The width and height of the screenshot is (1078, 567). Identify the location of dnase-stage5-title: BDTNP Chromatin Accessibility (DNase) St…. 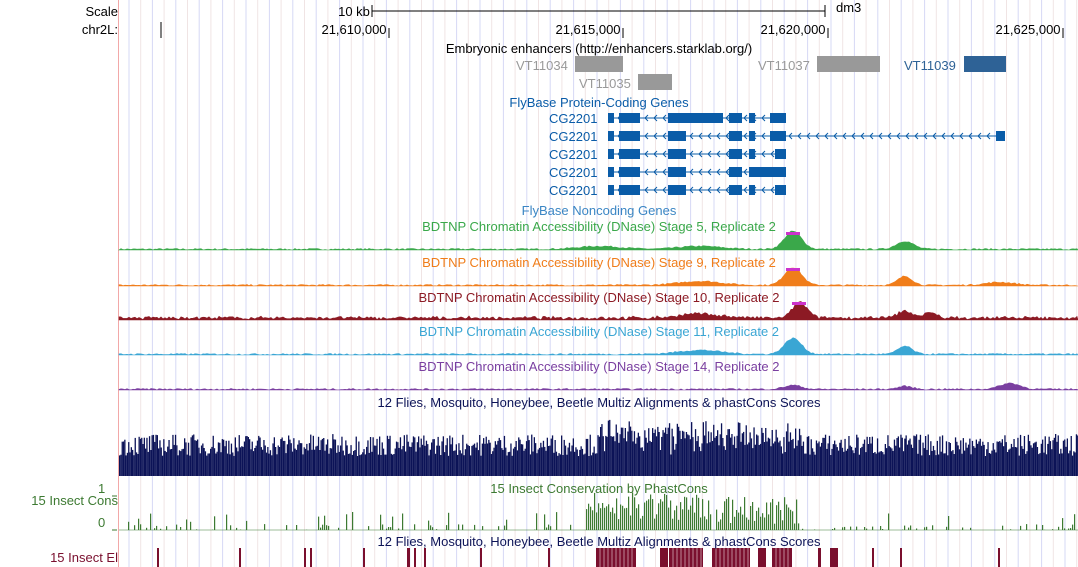
(599, 226).